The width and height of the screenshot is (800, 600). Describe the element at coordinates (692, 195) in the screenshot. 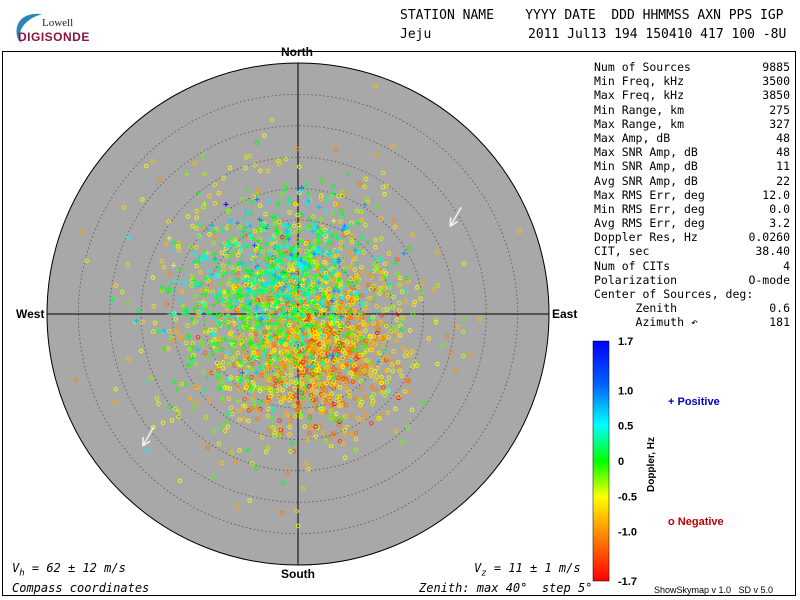

I see `stat-row: Max RMS Err, deg 12.0` at that location.